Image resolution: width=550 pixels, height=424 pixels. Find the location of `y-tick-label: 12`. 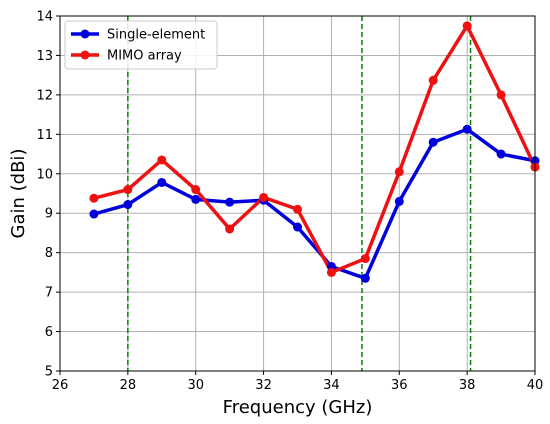

y-tick-label: 12 is located at coordinates (44, 95).